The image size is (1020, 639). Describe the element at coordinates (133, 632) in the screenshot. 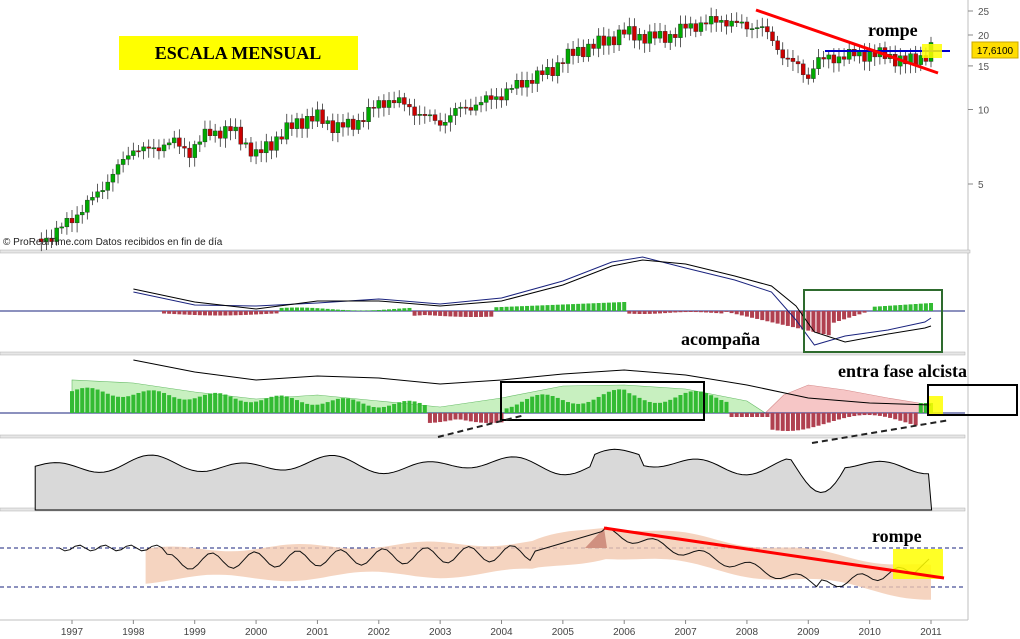

I see `x-tick-label: 1998` at that location.